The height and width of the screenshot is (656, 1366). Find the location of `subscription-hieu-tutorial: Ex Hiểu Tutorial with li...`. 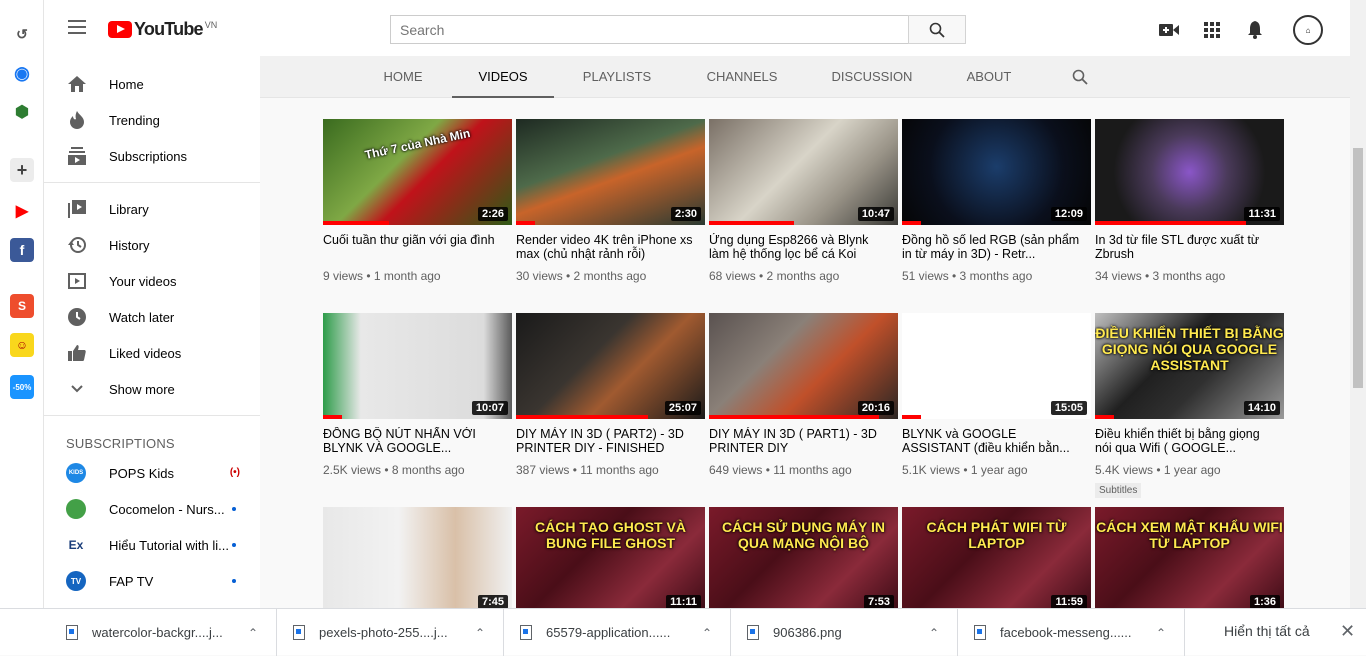

subscription-hieu-tutorial: Ex Hiểu Tutorial with li... is located at coordinates (152, 545).